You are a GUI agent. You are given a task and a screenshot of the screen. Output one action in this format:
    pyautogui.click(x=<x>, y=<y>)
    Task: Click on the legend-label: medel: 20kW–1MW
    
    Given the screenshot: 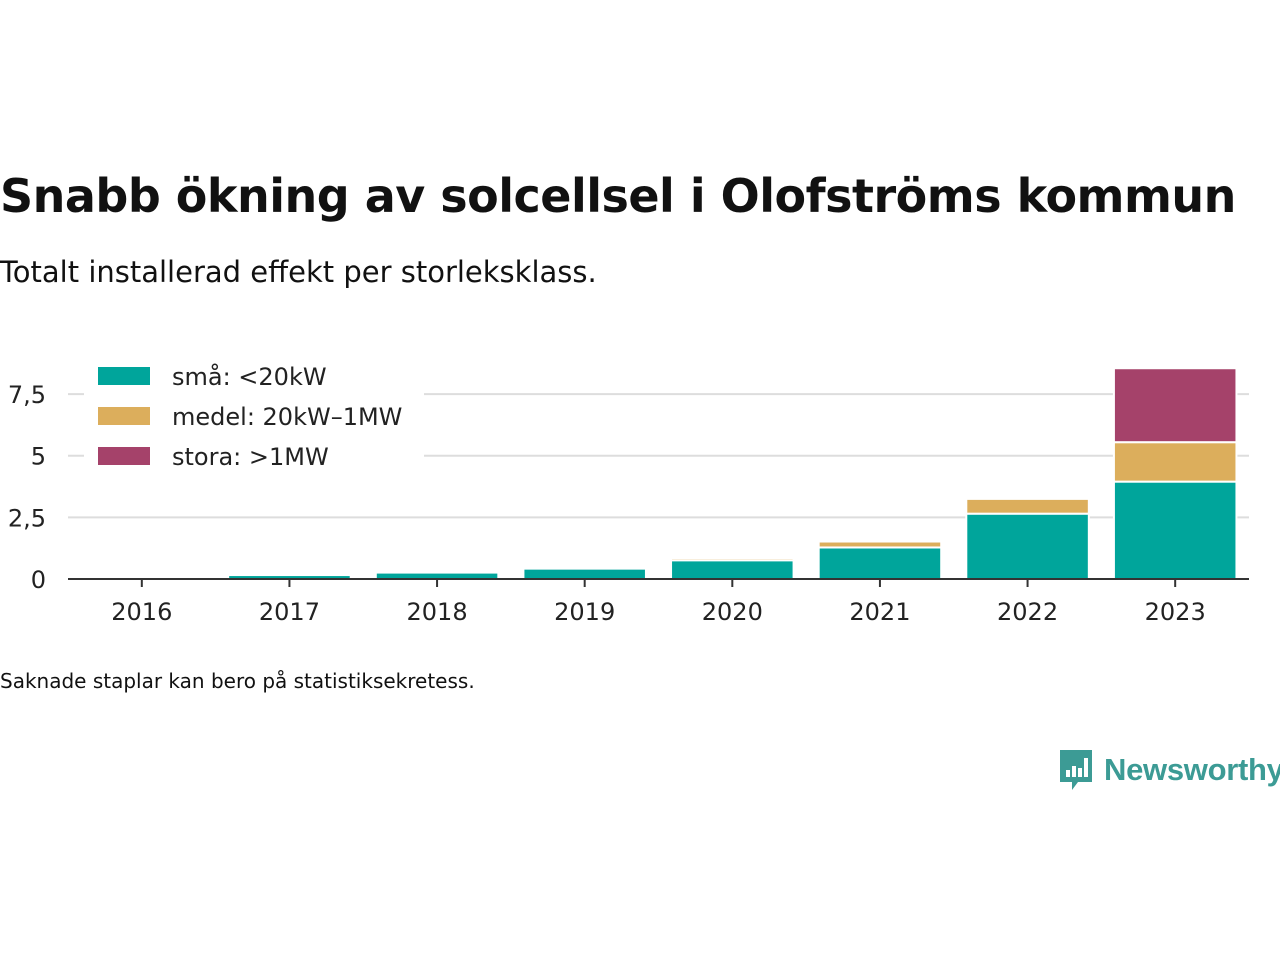 What is the action you would take?
    pyautogui.click(x=287, y=417)
    